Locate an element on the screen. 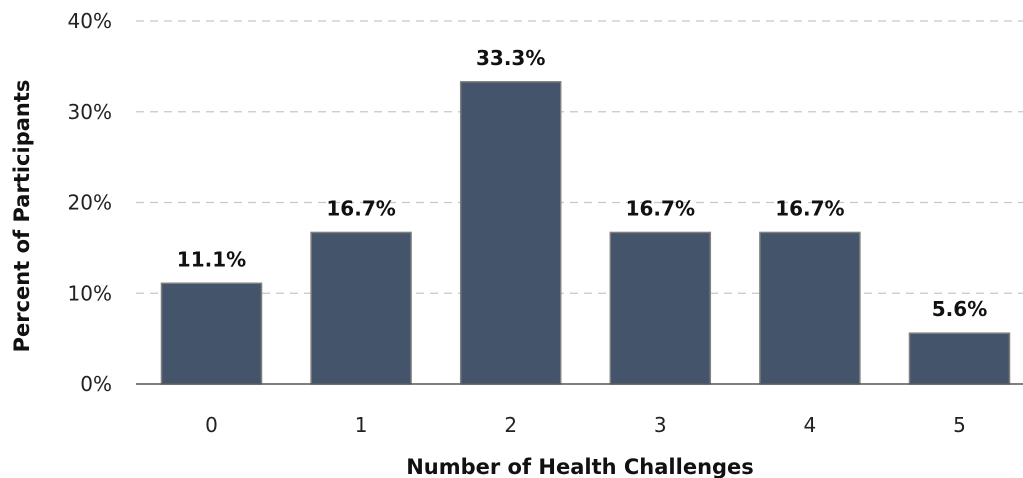  x-tick-label: 2 is located at coordinates (510, 425).